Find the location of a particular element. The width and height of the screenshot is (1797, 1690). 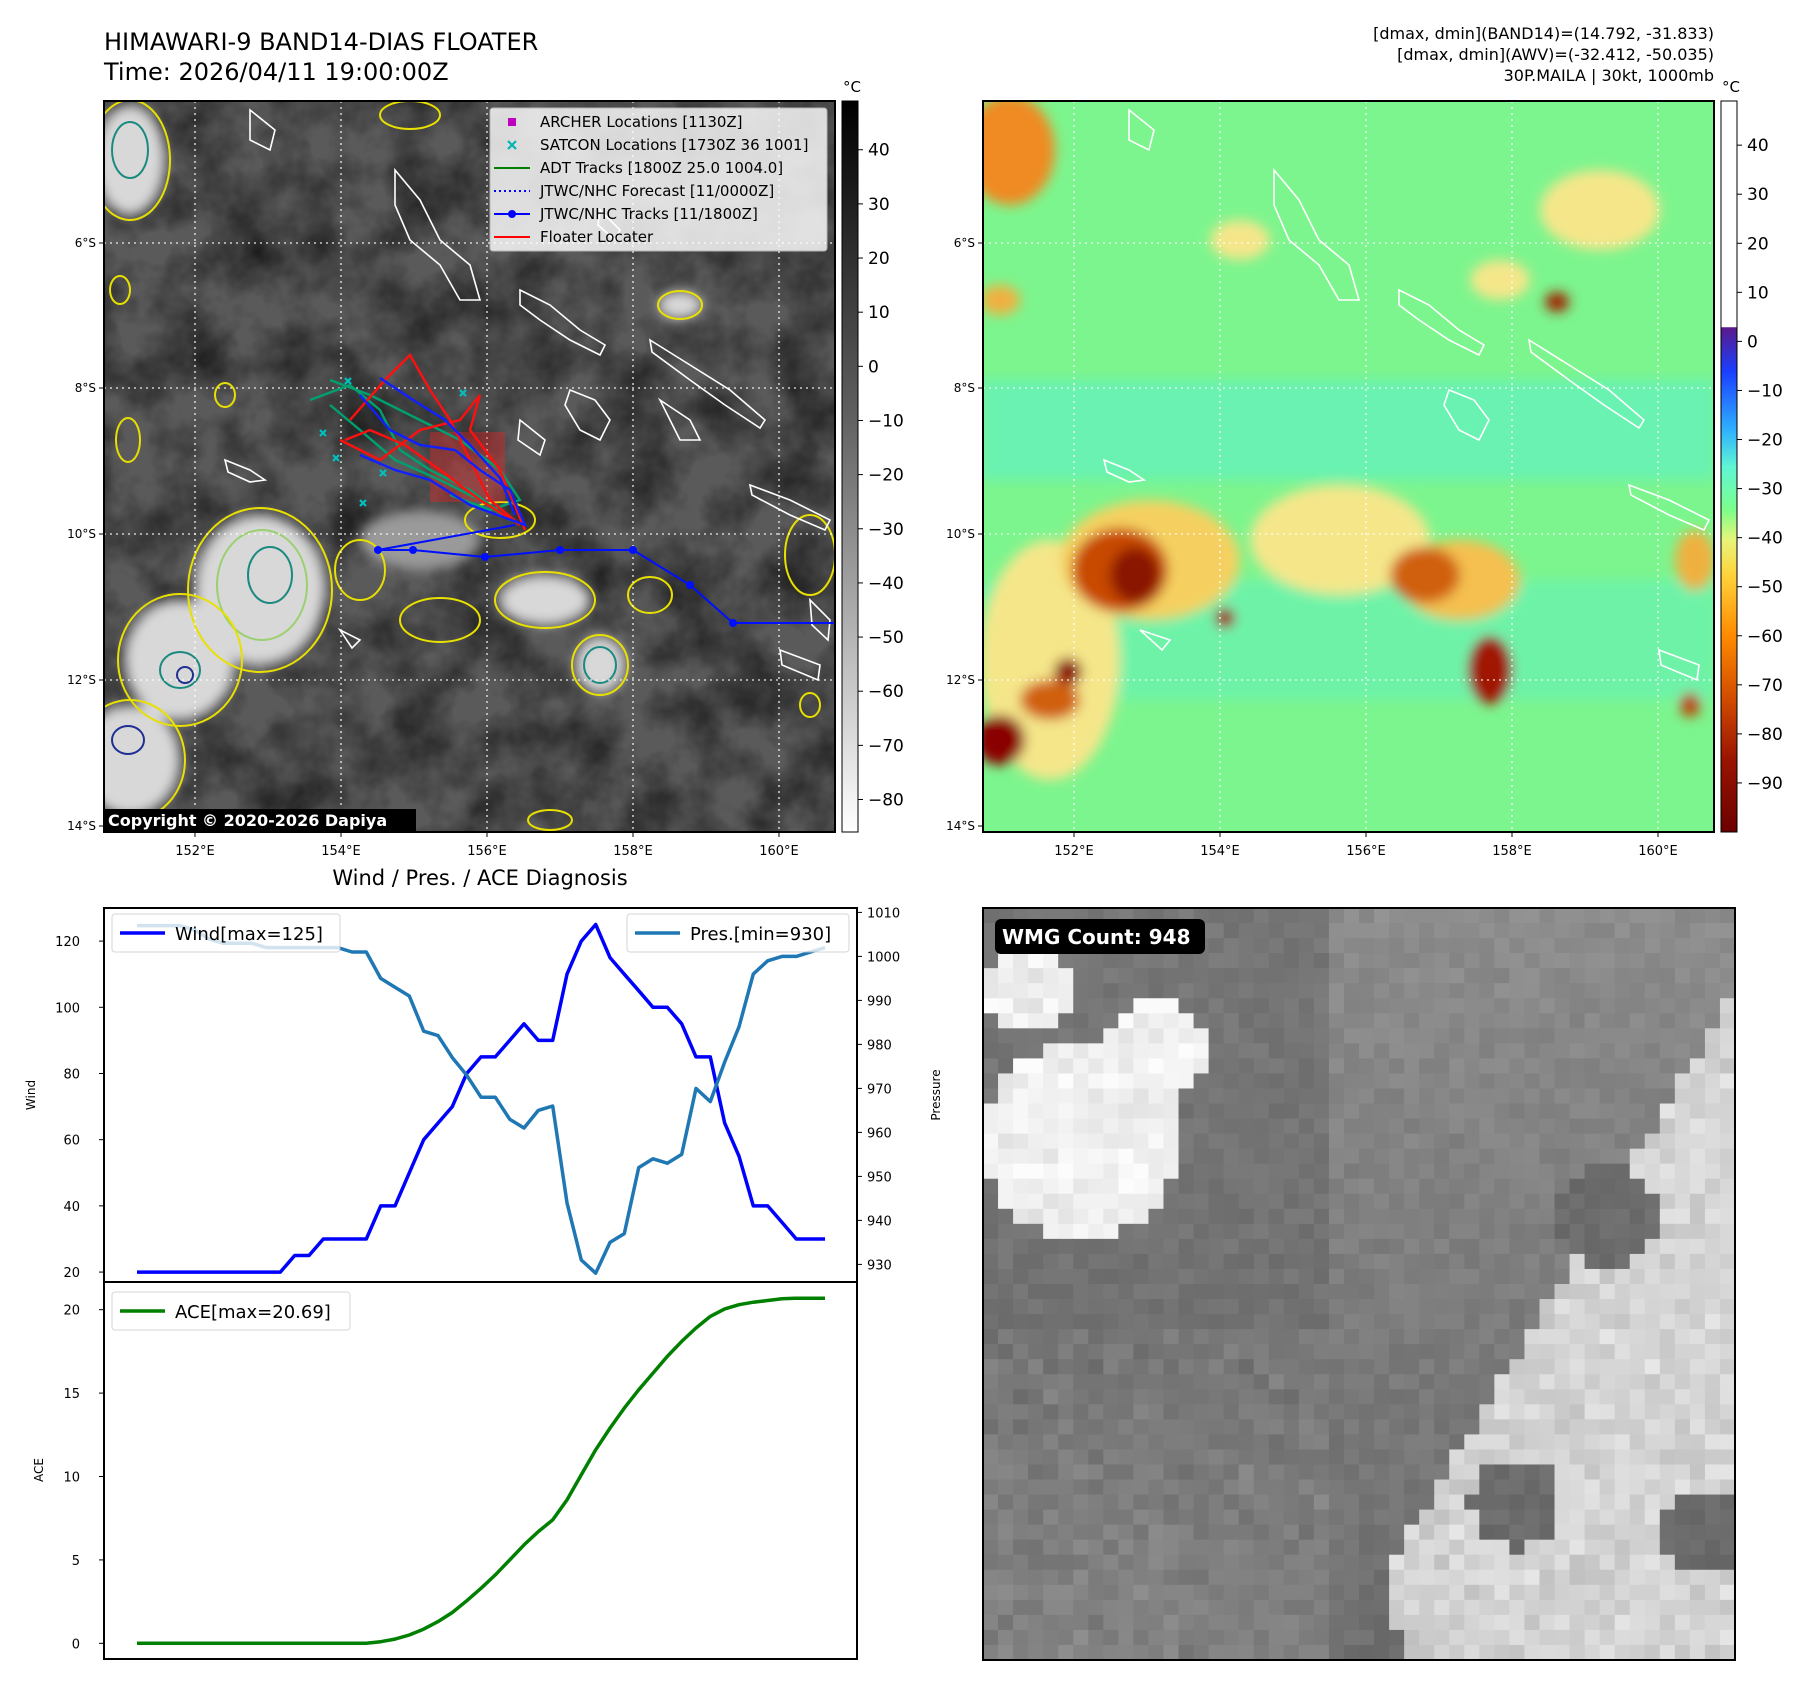

legend-entry: JTWC/NHC Forecast [11/0000Z] is located at coordinates (634, 191).